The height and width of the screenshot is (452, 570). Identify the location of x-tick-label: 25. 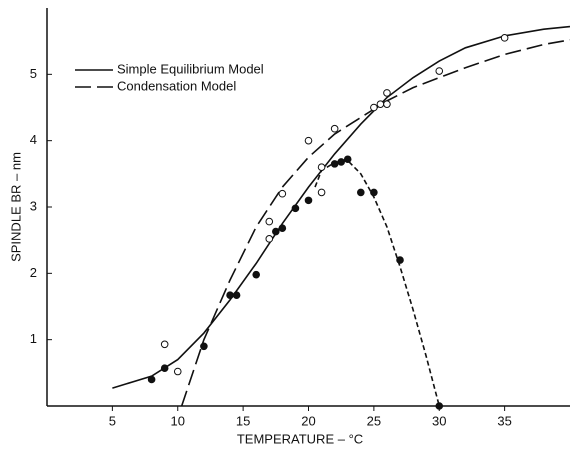
(374, 420).